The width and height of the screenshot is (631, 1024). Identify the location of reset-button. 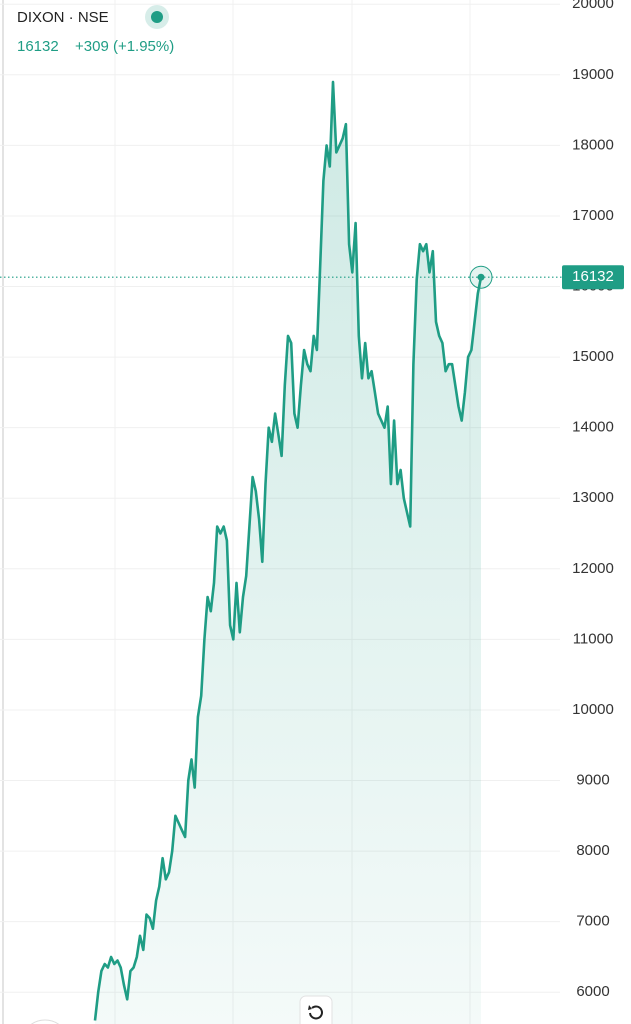
(316, 1009).